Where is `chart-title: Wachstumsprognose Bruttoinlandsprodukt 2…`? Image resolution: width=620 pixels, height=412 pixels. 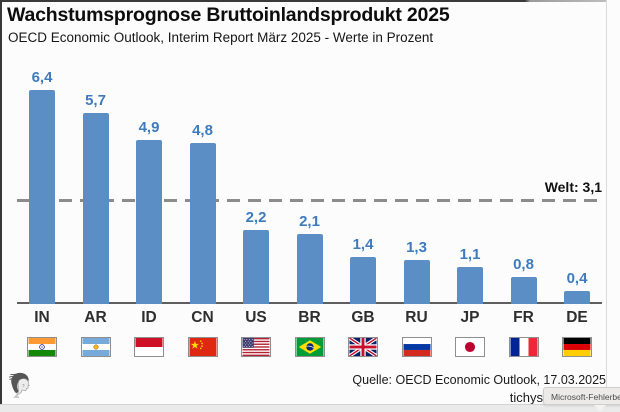 chart-title: Wachstumsprognose Bruttoinlandsprodukt 2… is located at coordinates (228, 15).